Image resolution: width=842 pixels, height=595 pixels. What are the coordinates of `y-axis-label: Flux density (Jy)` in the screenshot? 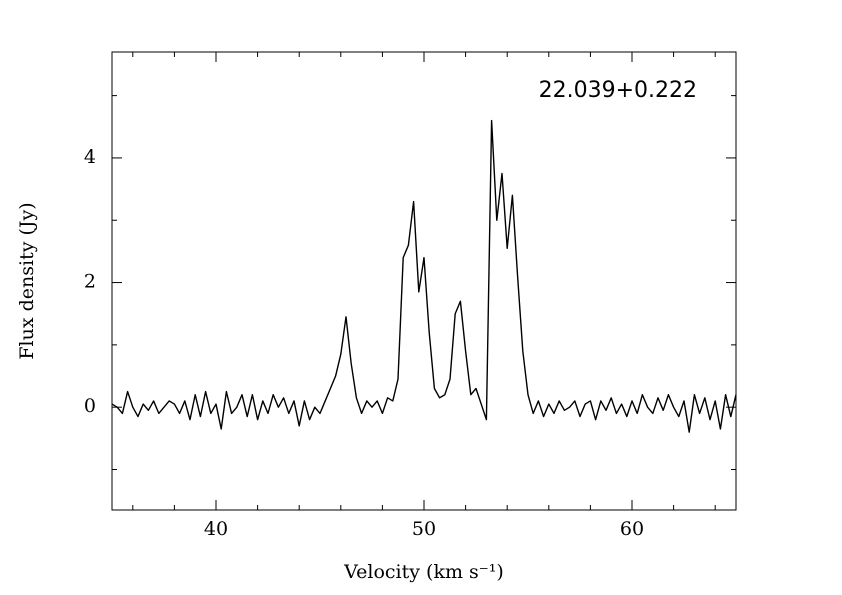 It's located at (27, 280).